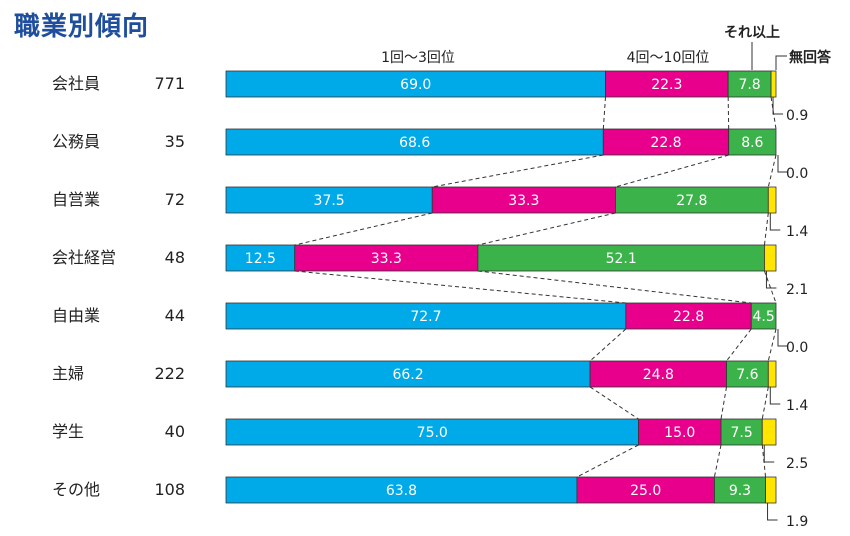 This screenshot has height=536, width=850. What do you see at coordinates (668, 58) in the screenshot?
I see `legend-label: 4回～10回位` at bounding box center [668, 58].